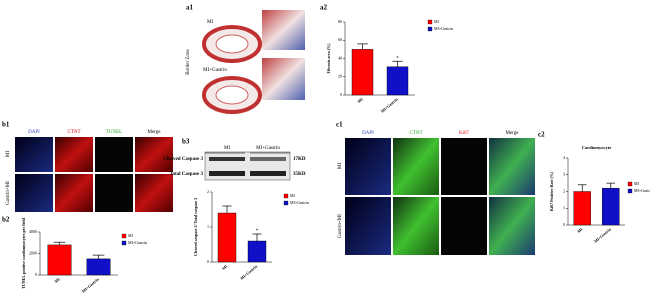 Image resolution: width=650 pixels, height=295 pixels. Describe the element at coordinates (340, 76) in the screenshot. I see `y-tick-label: 20` at that location.